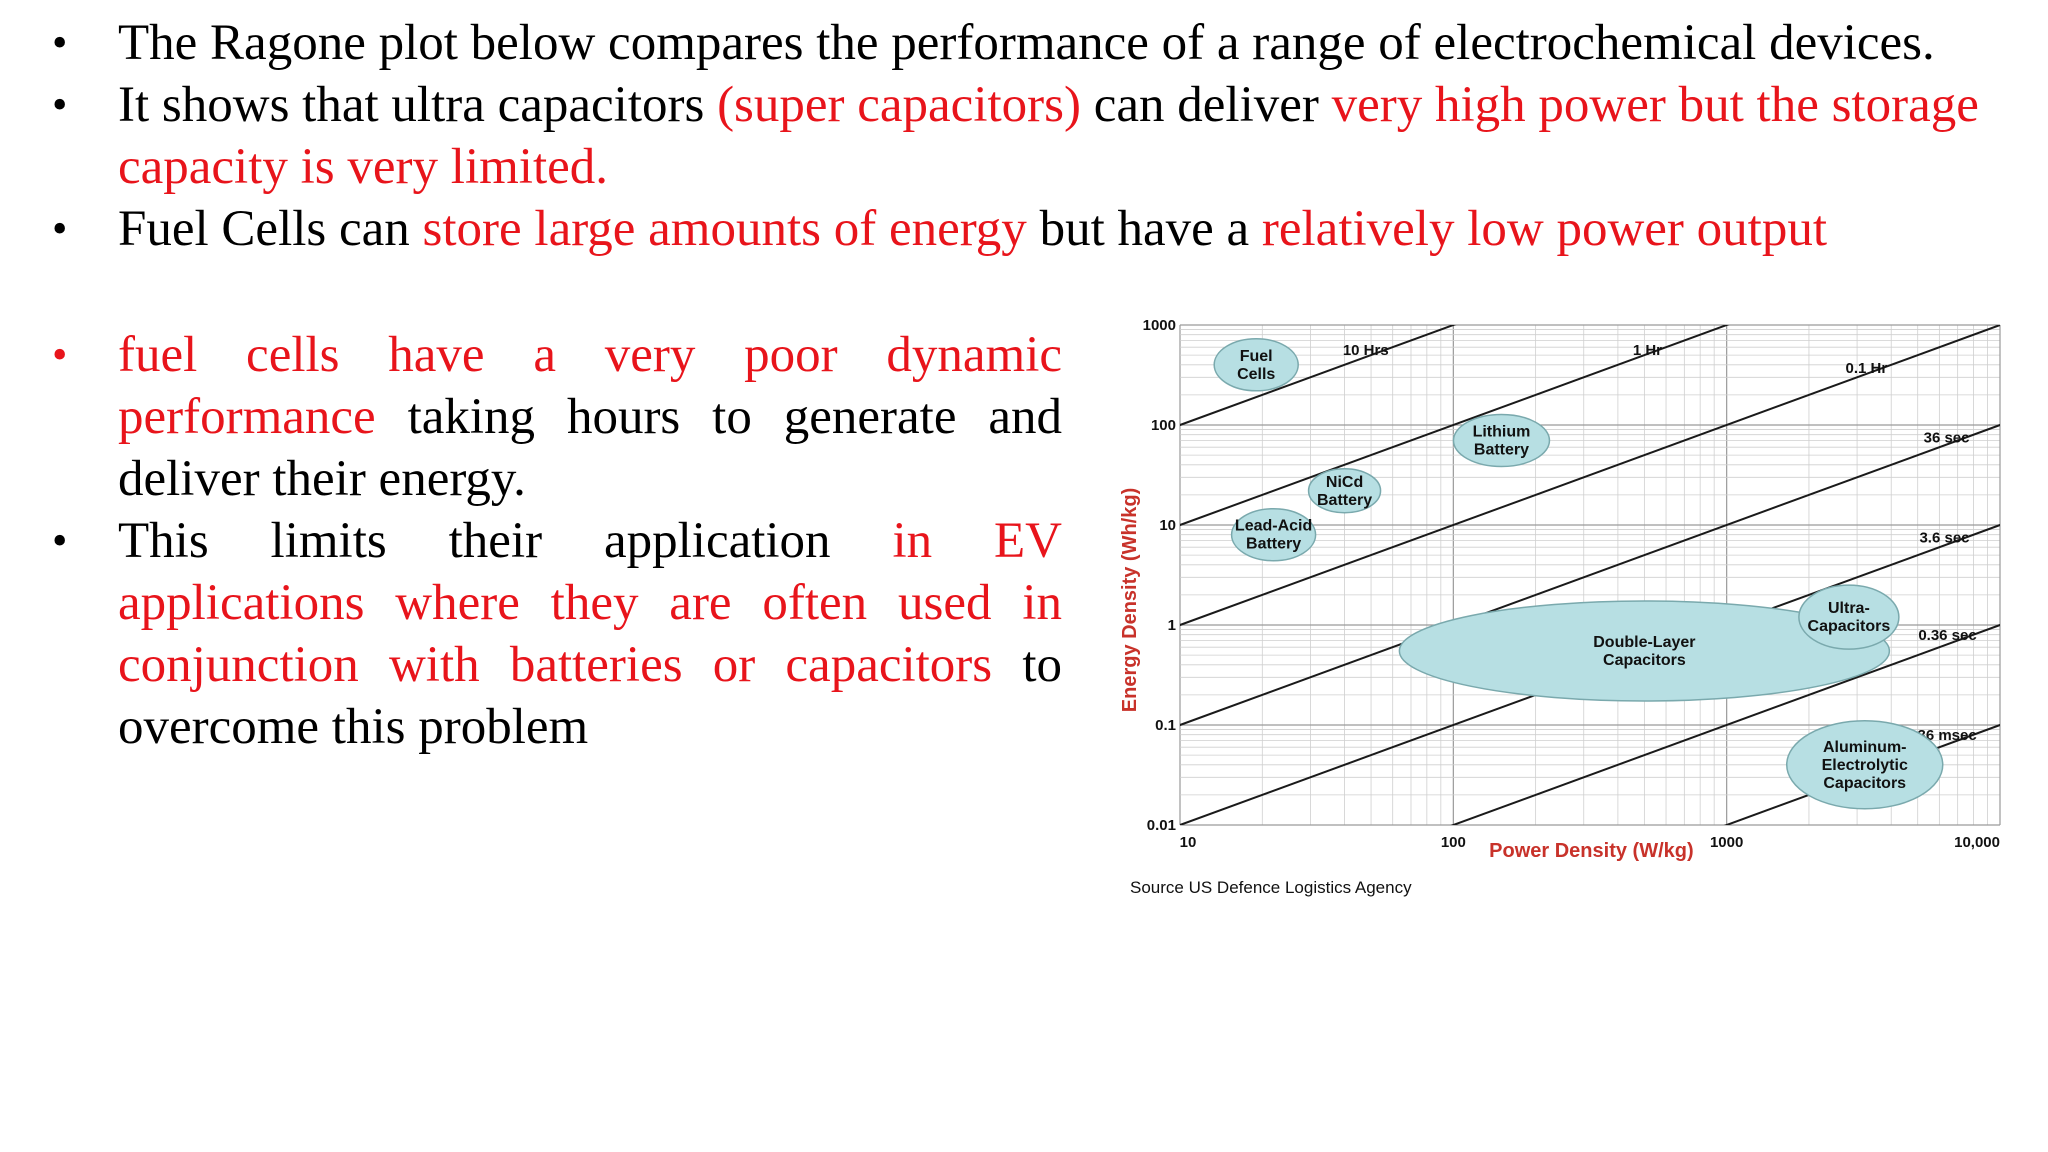 Image resolution: width=2048 pixels, height=1152 pixels. I want to click on region-label: Aluminum-, so click(1865, 747).